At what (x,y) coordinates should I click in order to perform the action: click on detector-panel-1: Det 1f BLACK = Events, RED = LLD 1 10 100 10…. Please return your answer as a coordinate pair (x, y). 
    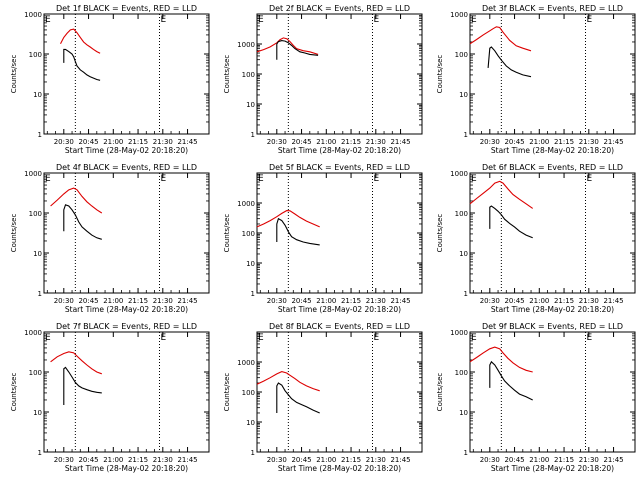
    Looking at the image, I should click on (110, 79).